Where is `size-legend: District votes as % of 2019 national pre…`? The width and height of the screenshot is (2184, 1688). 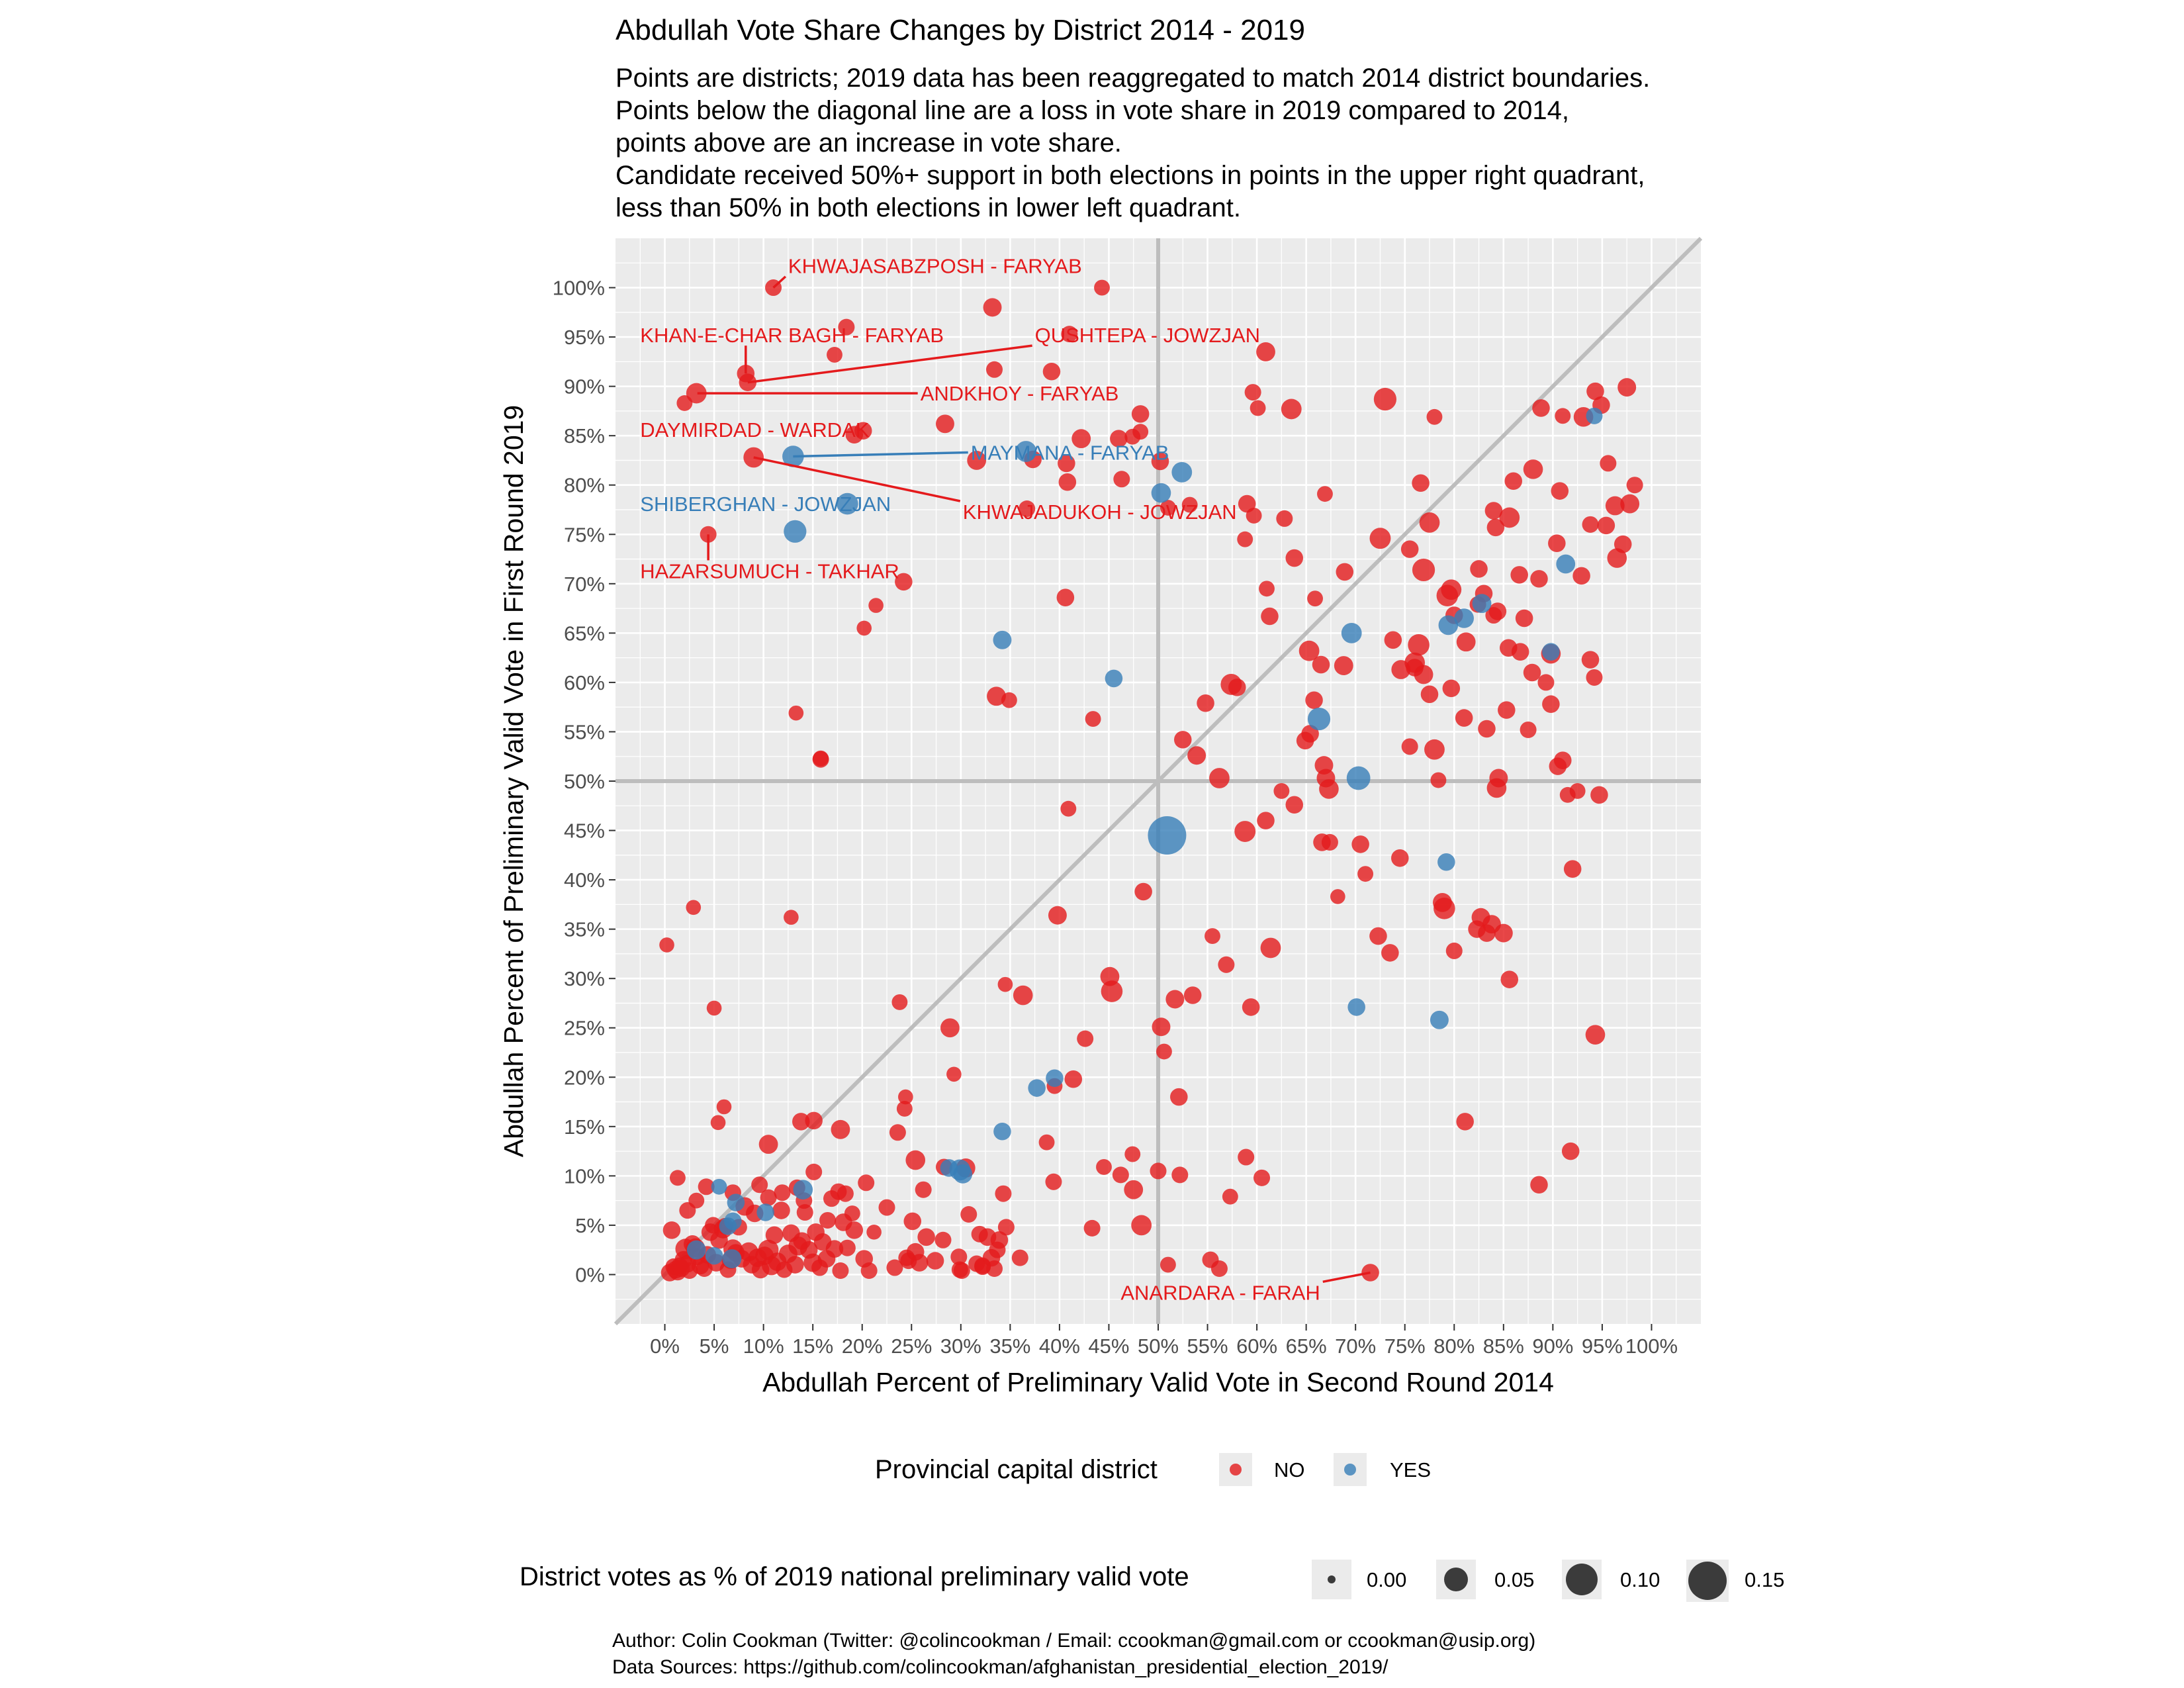 size-legend: District votes as % of 2019 national pre… is located at coordinates (1152, 1581).